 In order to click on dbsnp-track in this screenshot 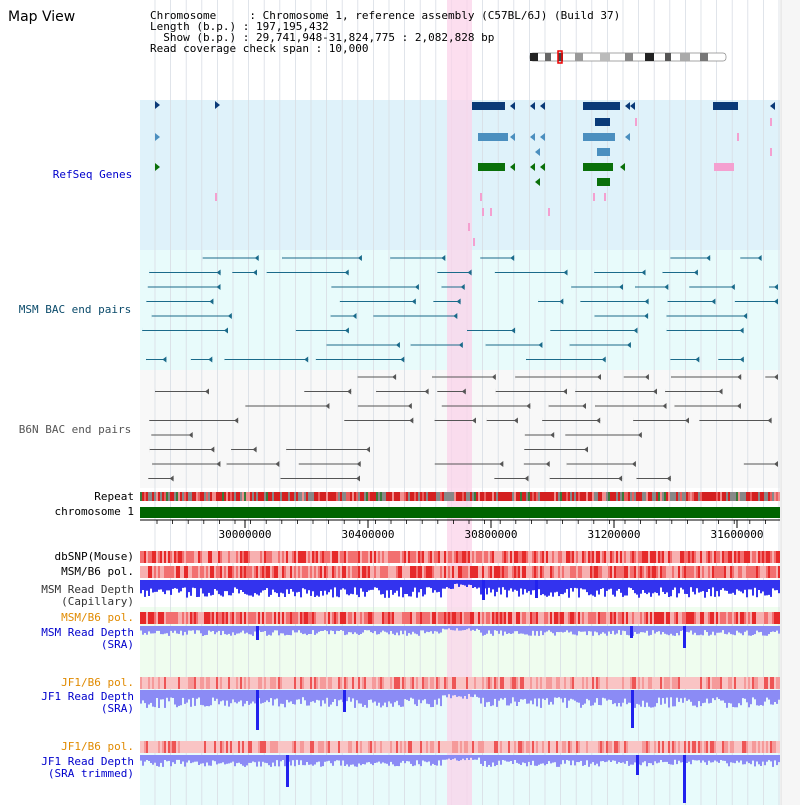, I will do `click(460, 557)`.